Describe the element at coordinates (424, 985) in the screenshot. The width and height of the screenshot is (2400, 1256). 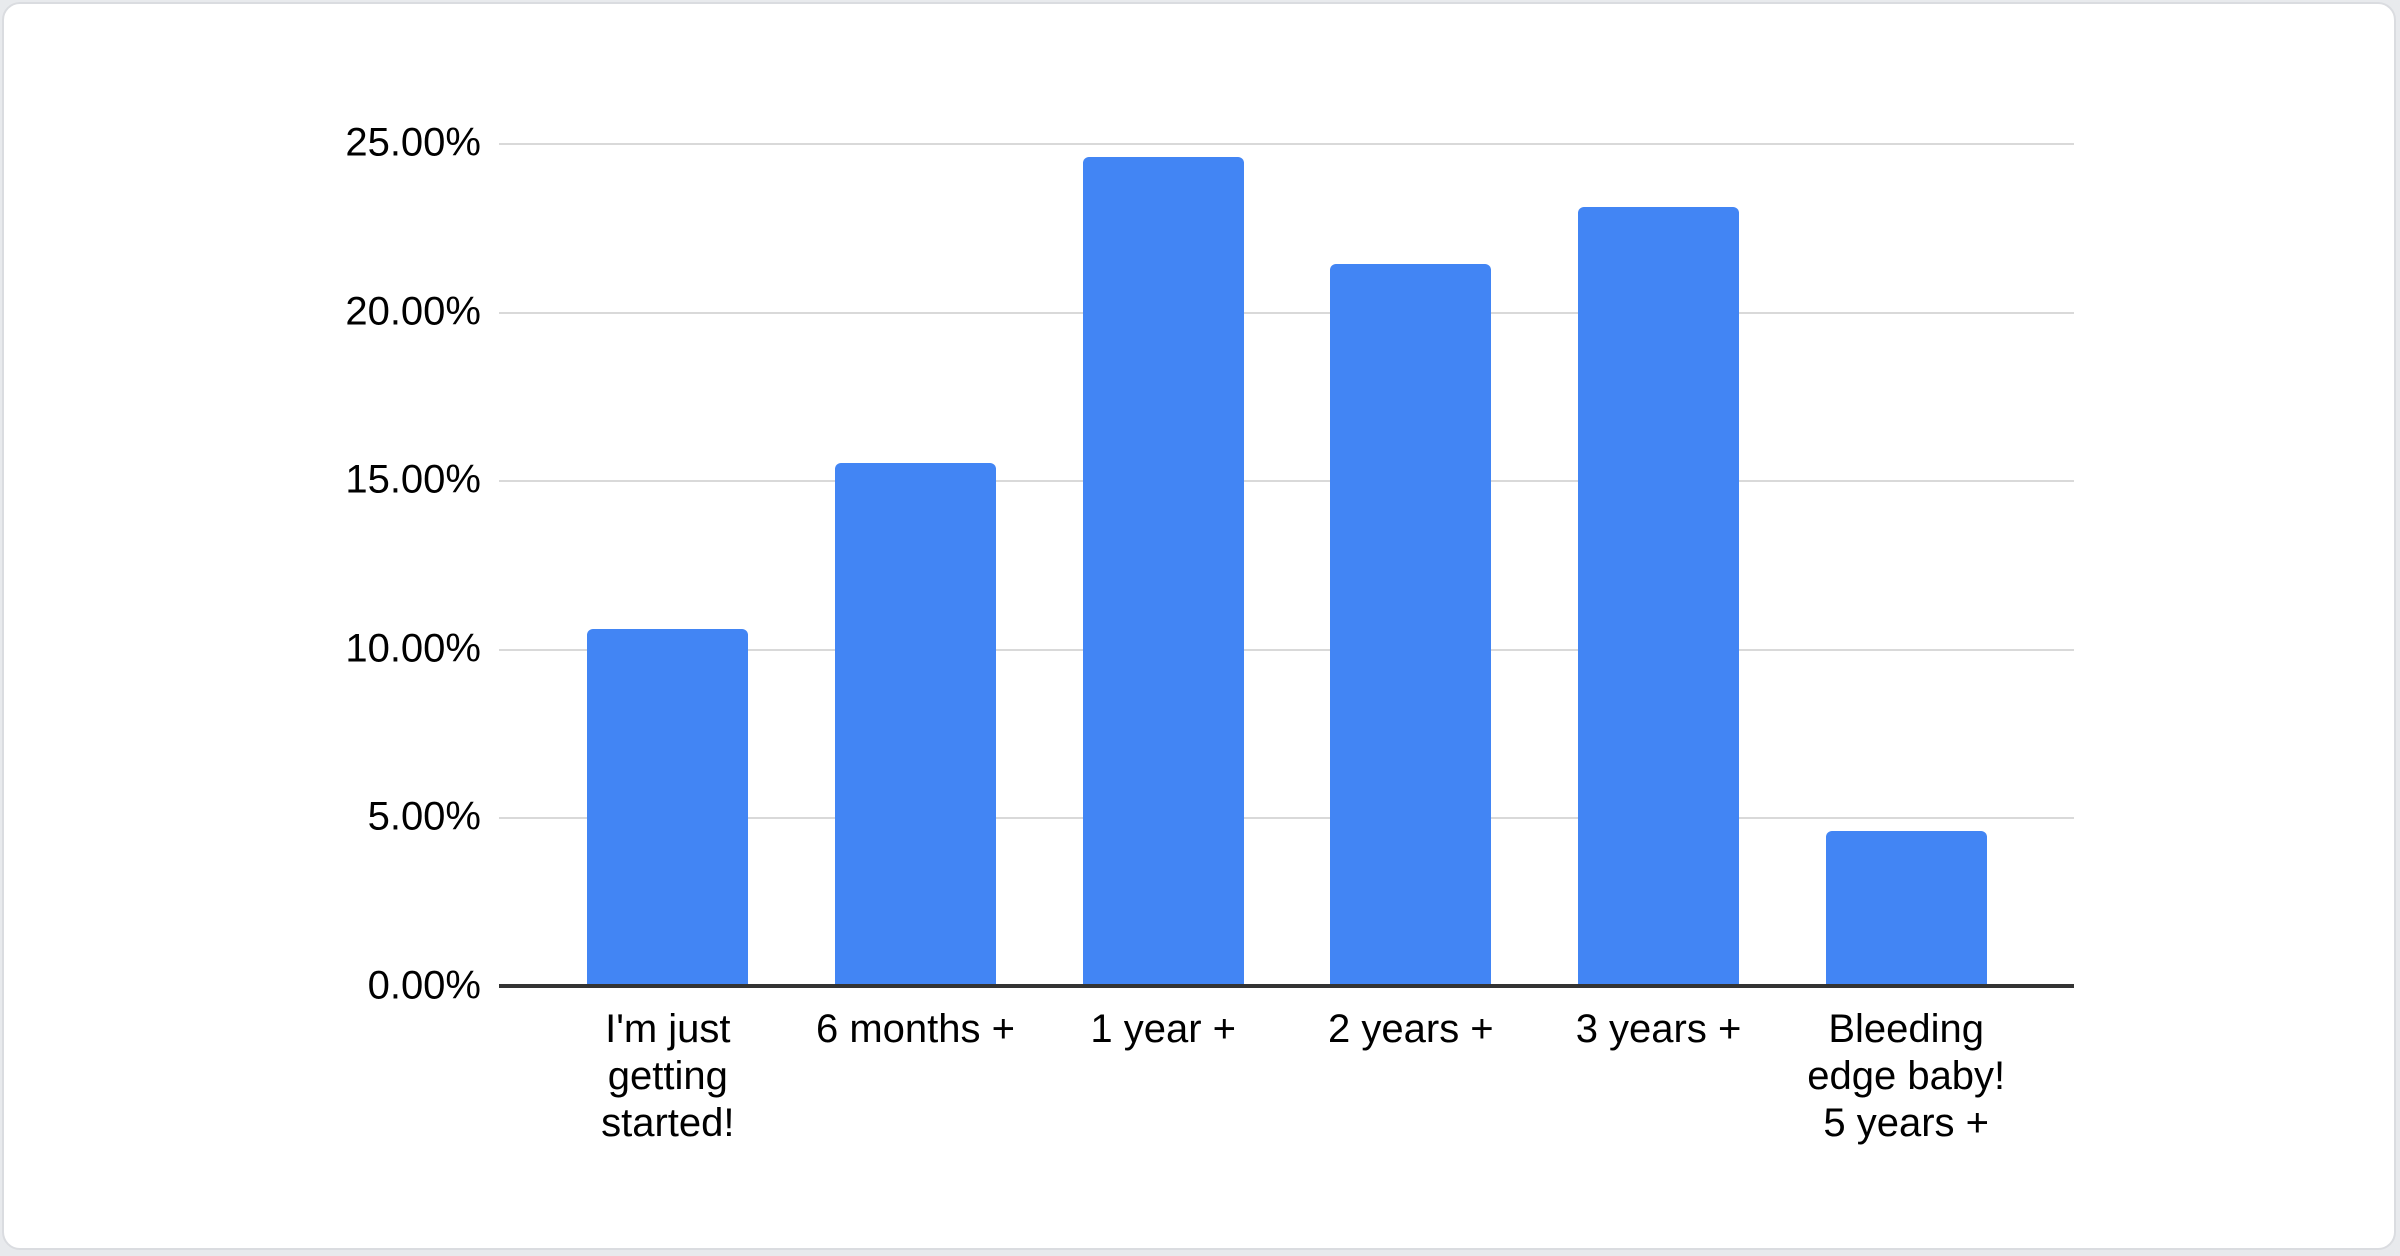
I see `y-axis-tick-label: 0.00%` at that location.